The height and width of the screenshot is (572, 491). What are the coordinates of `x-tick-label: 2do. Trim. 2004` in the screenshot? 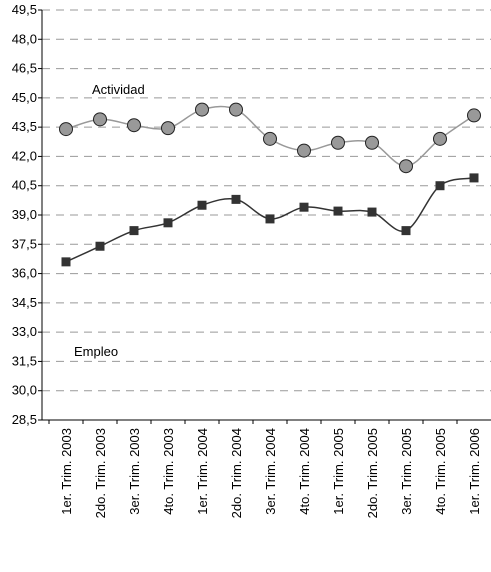 It's located at (236, 473).